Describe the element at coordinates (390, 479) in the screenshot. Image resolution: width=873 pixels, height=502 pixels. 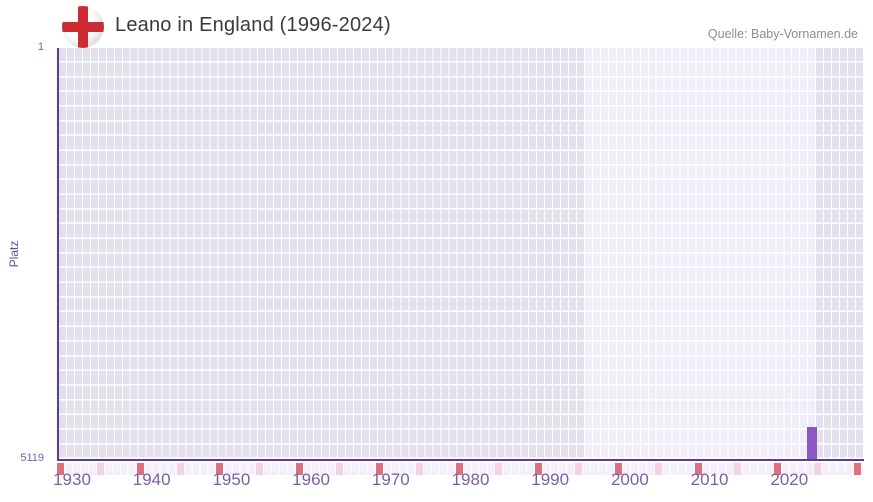
I see `x-tick-label: 1970` at that location.